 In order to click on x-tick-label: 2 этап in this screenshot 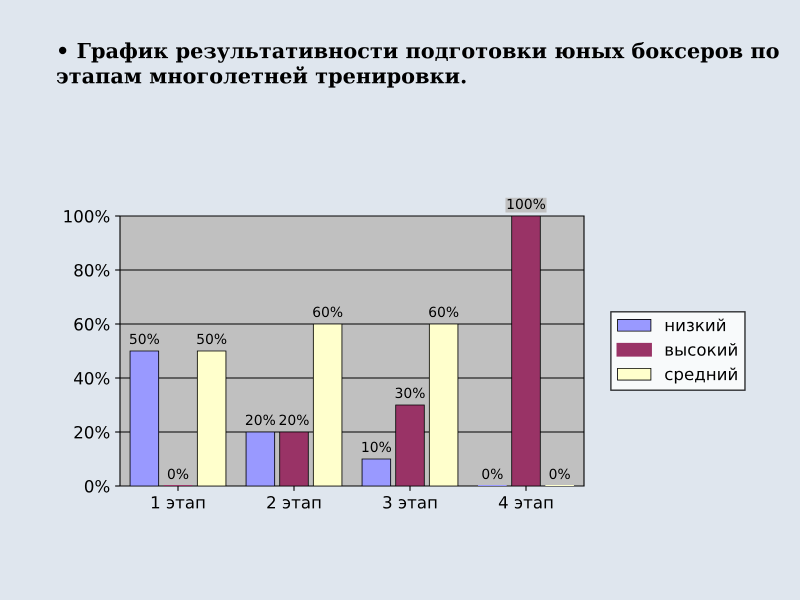, I will do `click(293, 502)`.